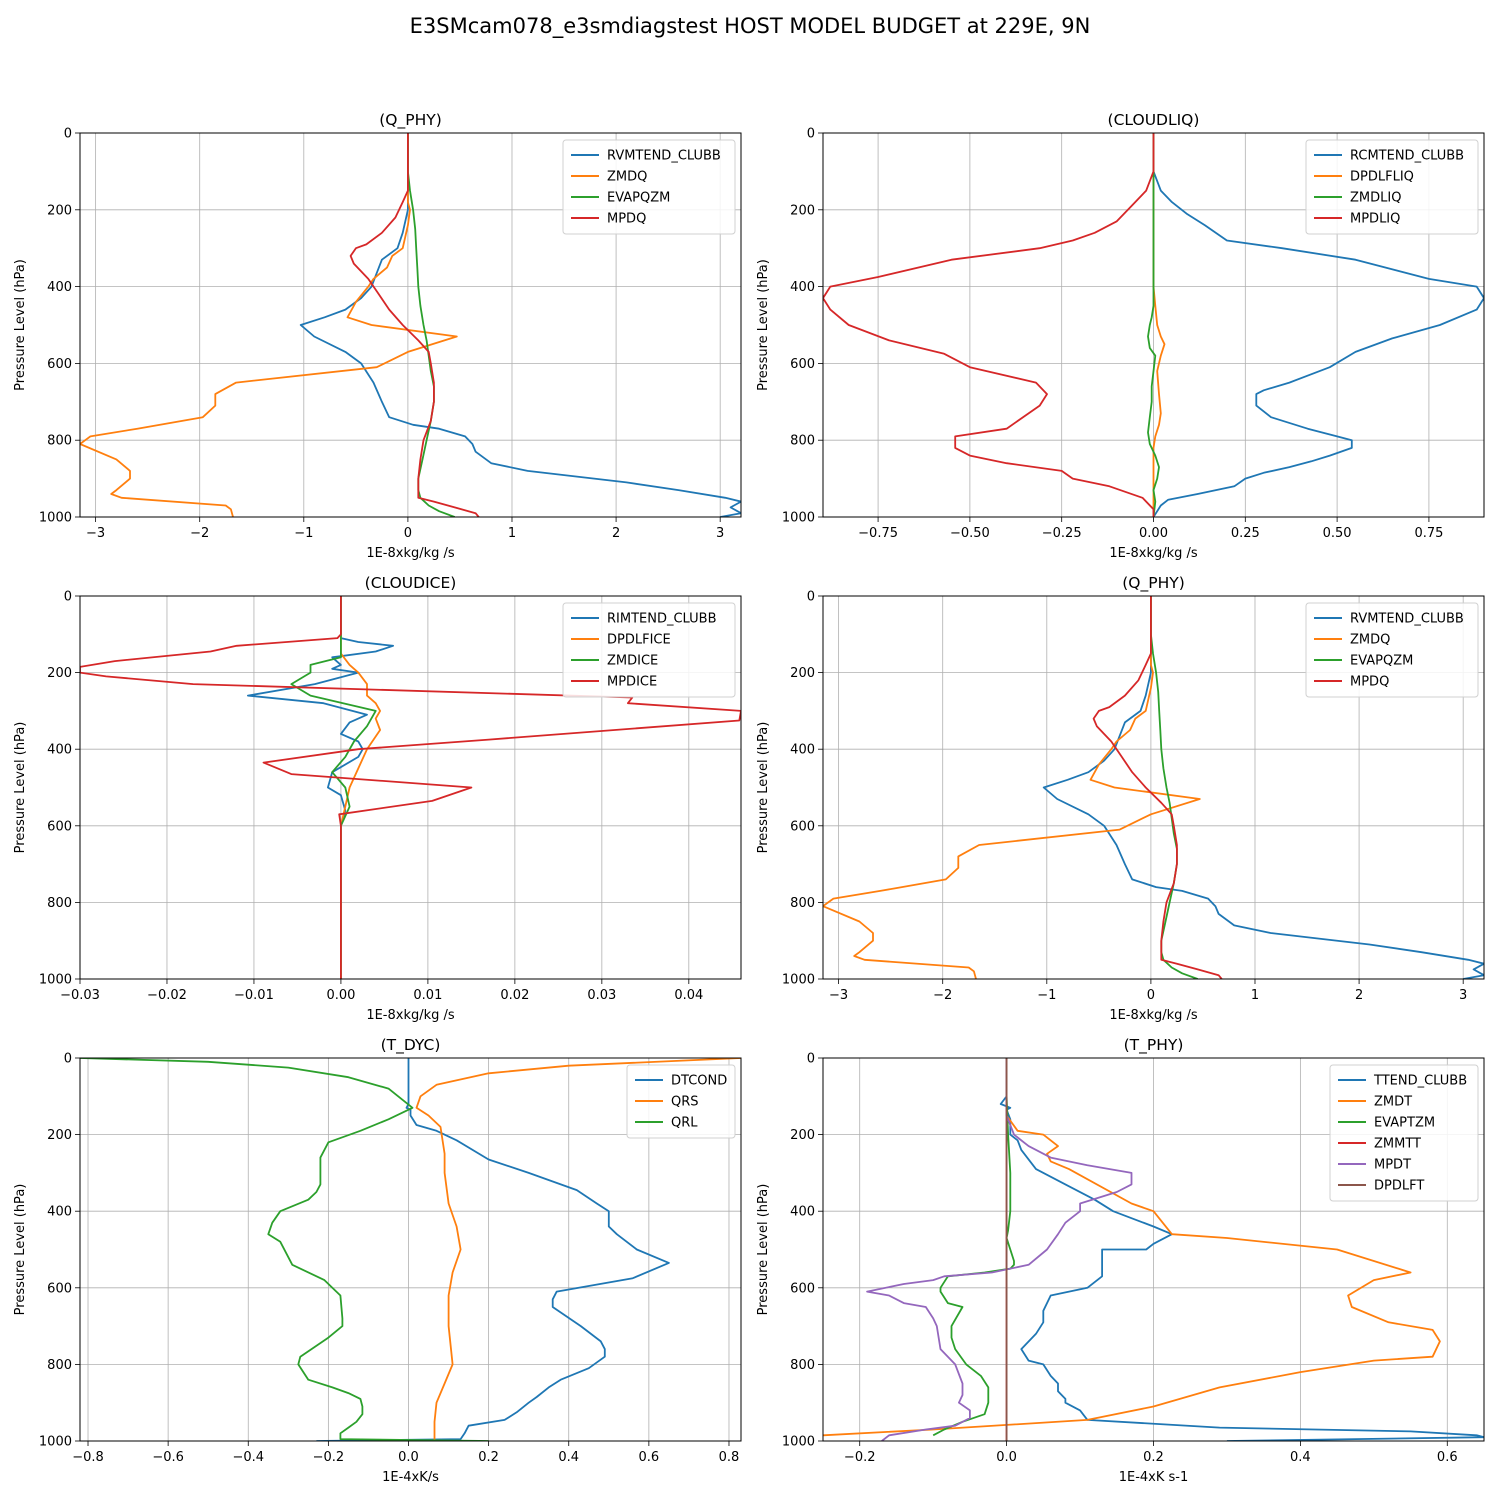 This screenshot has height=1500, width=1500. I want to click on x-tick-label: −0.6, so click(168, 1457).